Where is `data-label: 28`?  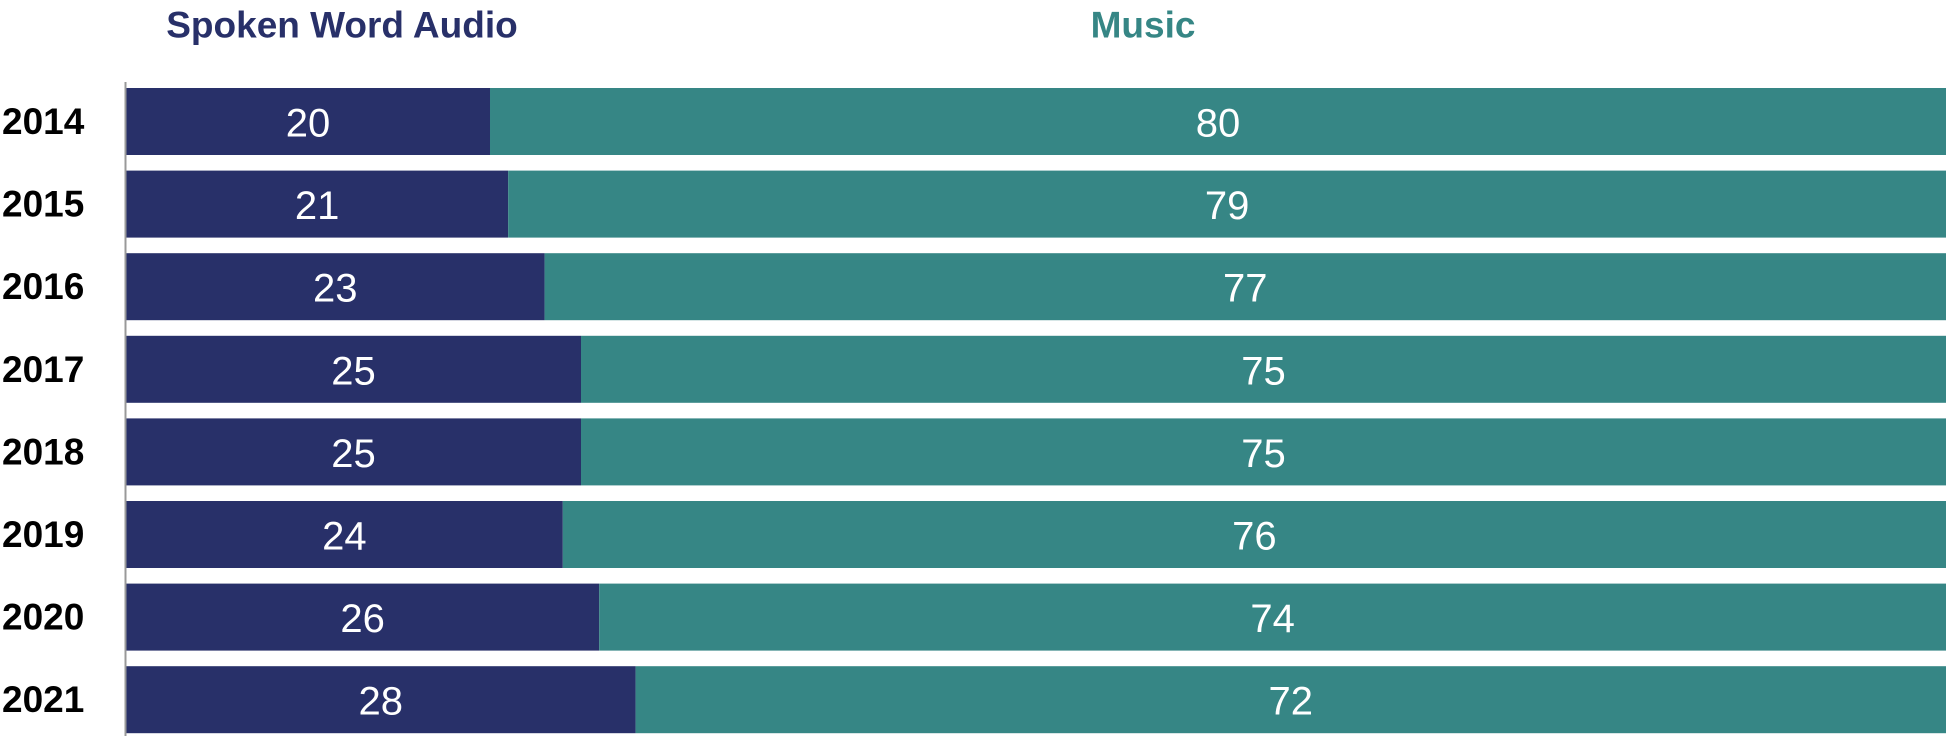 data-label: 28 is located at coordinates (381, 702).